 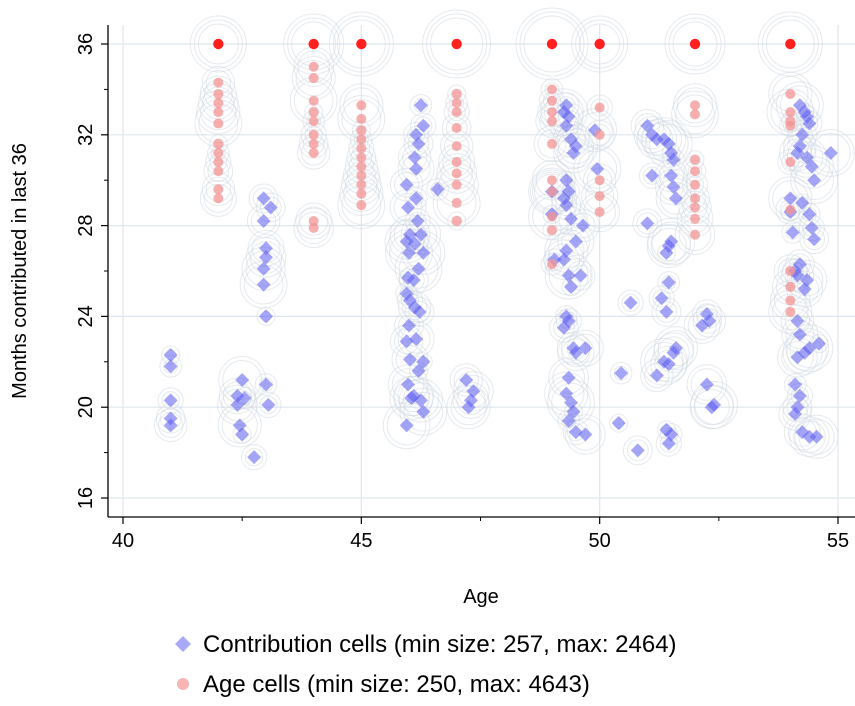 I want to click on x-tick-label: 55, so click(x=838, y=541).